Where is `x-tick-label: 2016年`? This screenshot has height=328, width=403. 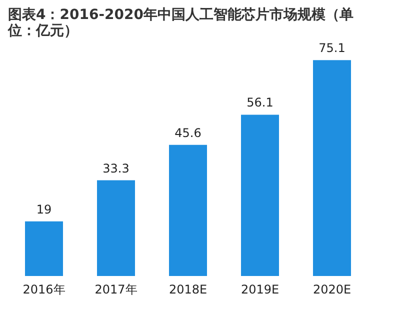
x-tick-label: 2016年 is located at coordinates (44, 289).